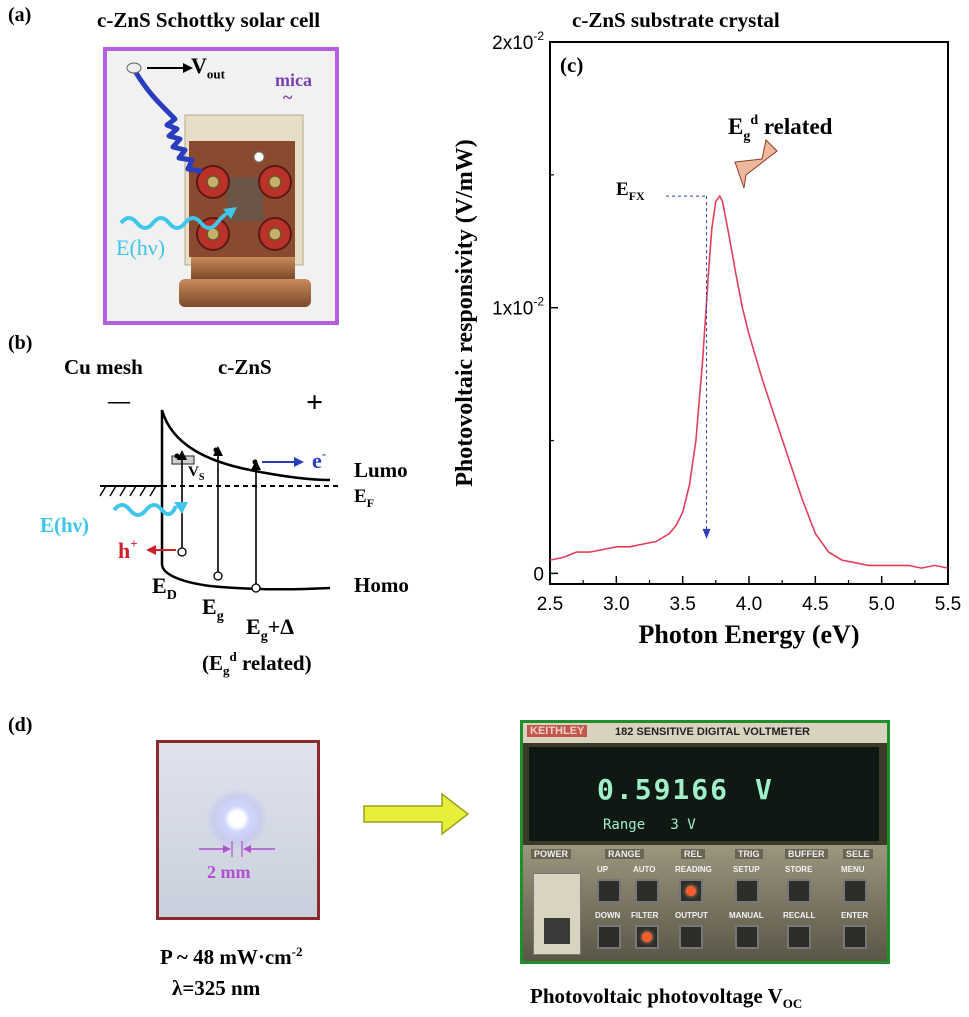 This screenshot has height=1017, width=969. Describe the element at coordinates (288, 97) in the screenshot. I see `mica-tilde: ~` at that location.